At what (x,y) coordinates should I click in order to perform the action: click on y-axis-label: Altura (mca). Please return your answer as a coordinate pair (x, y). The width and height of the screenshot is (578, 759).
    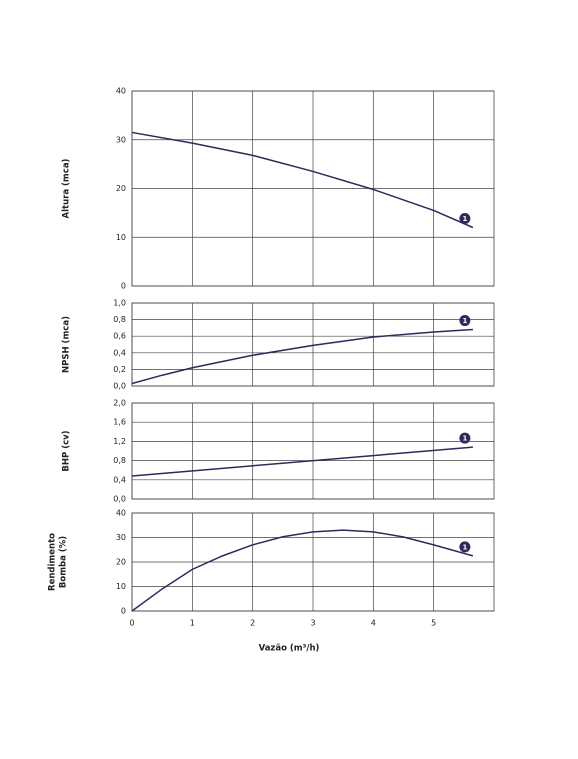
    Looking at the image, I should click on (67, 188).